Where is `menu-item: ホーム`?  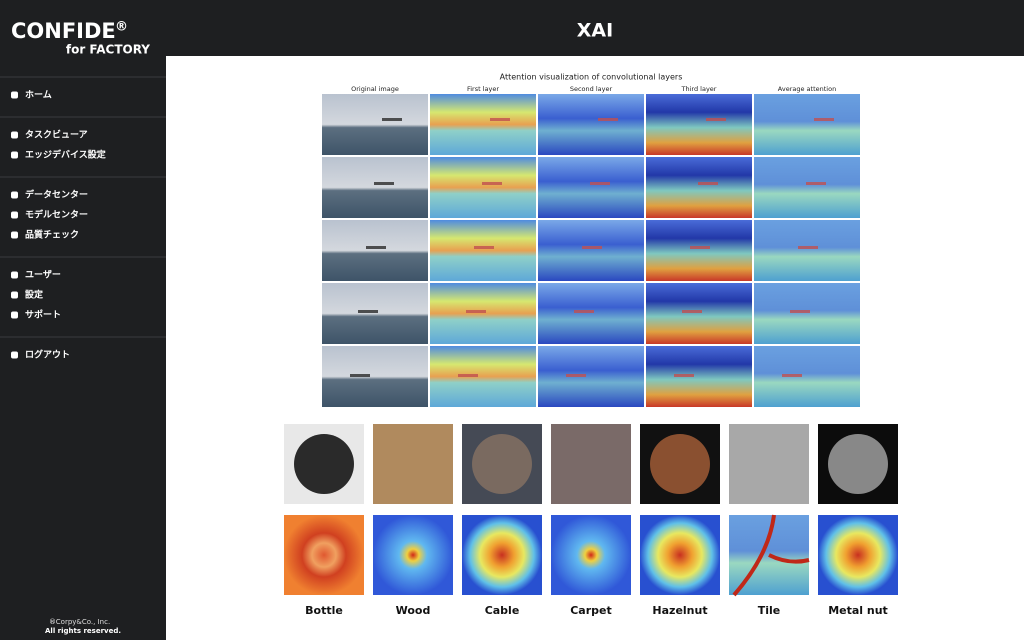 menu-item: ホーム is located at coordinates (38, 95).